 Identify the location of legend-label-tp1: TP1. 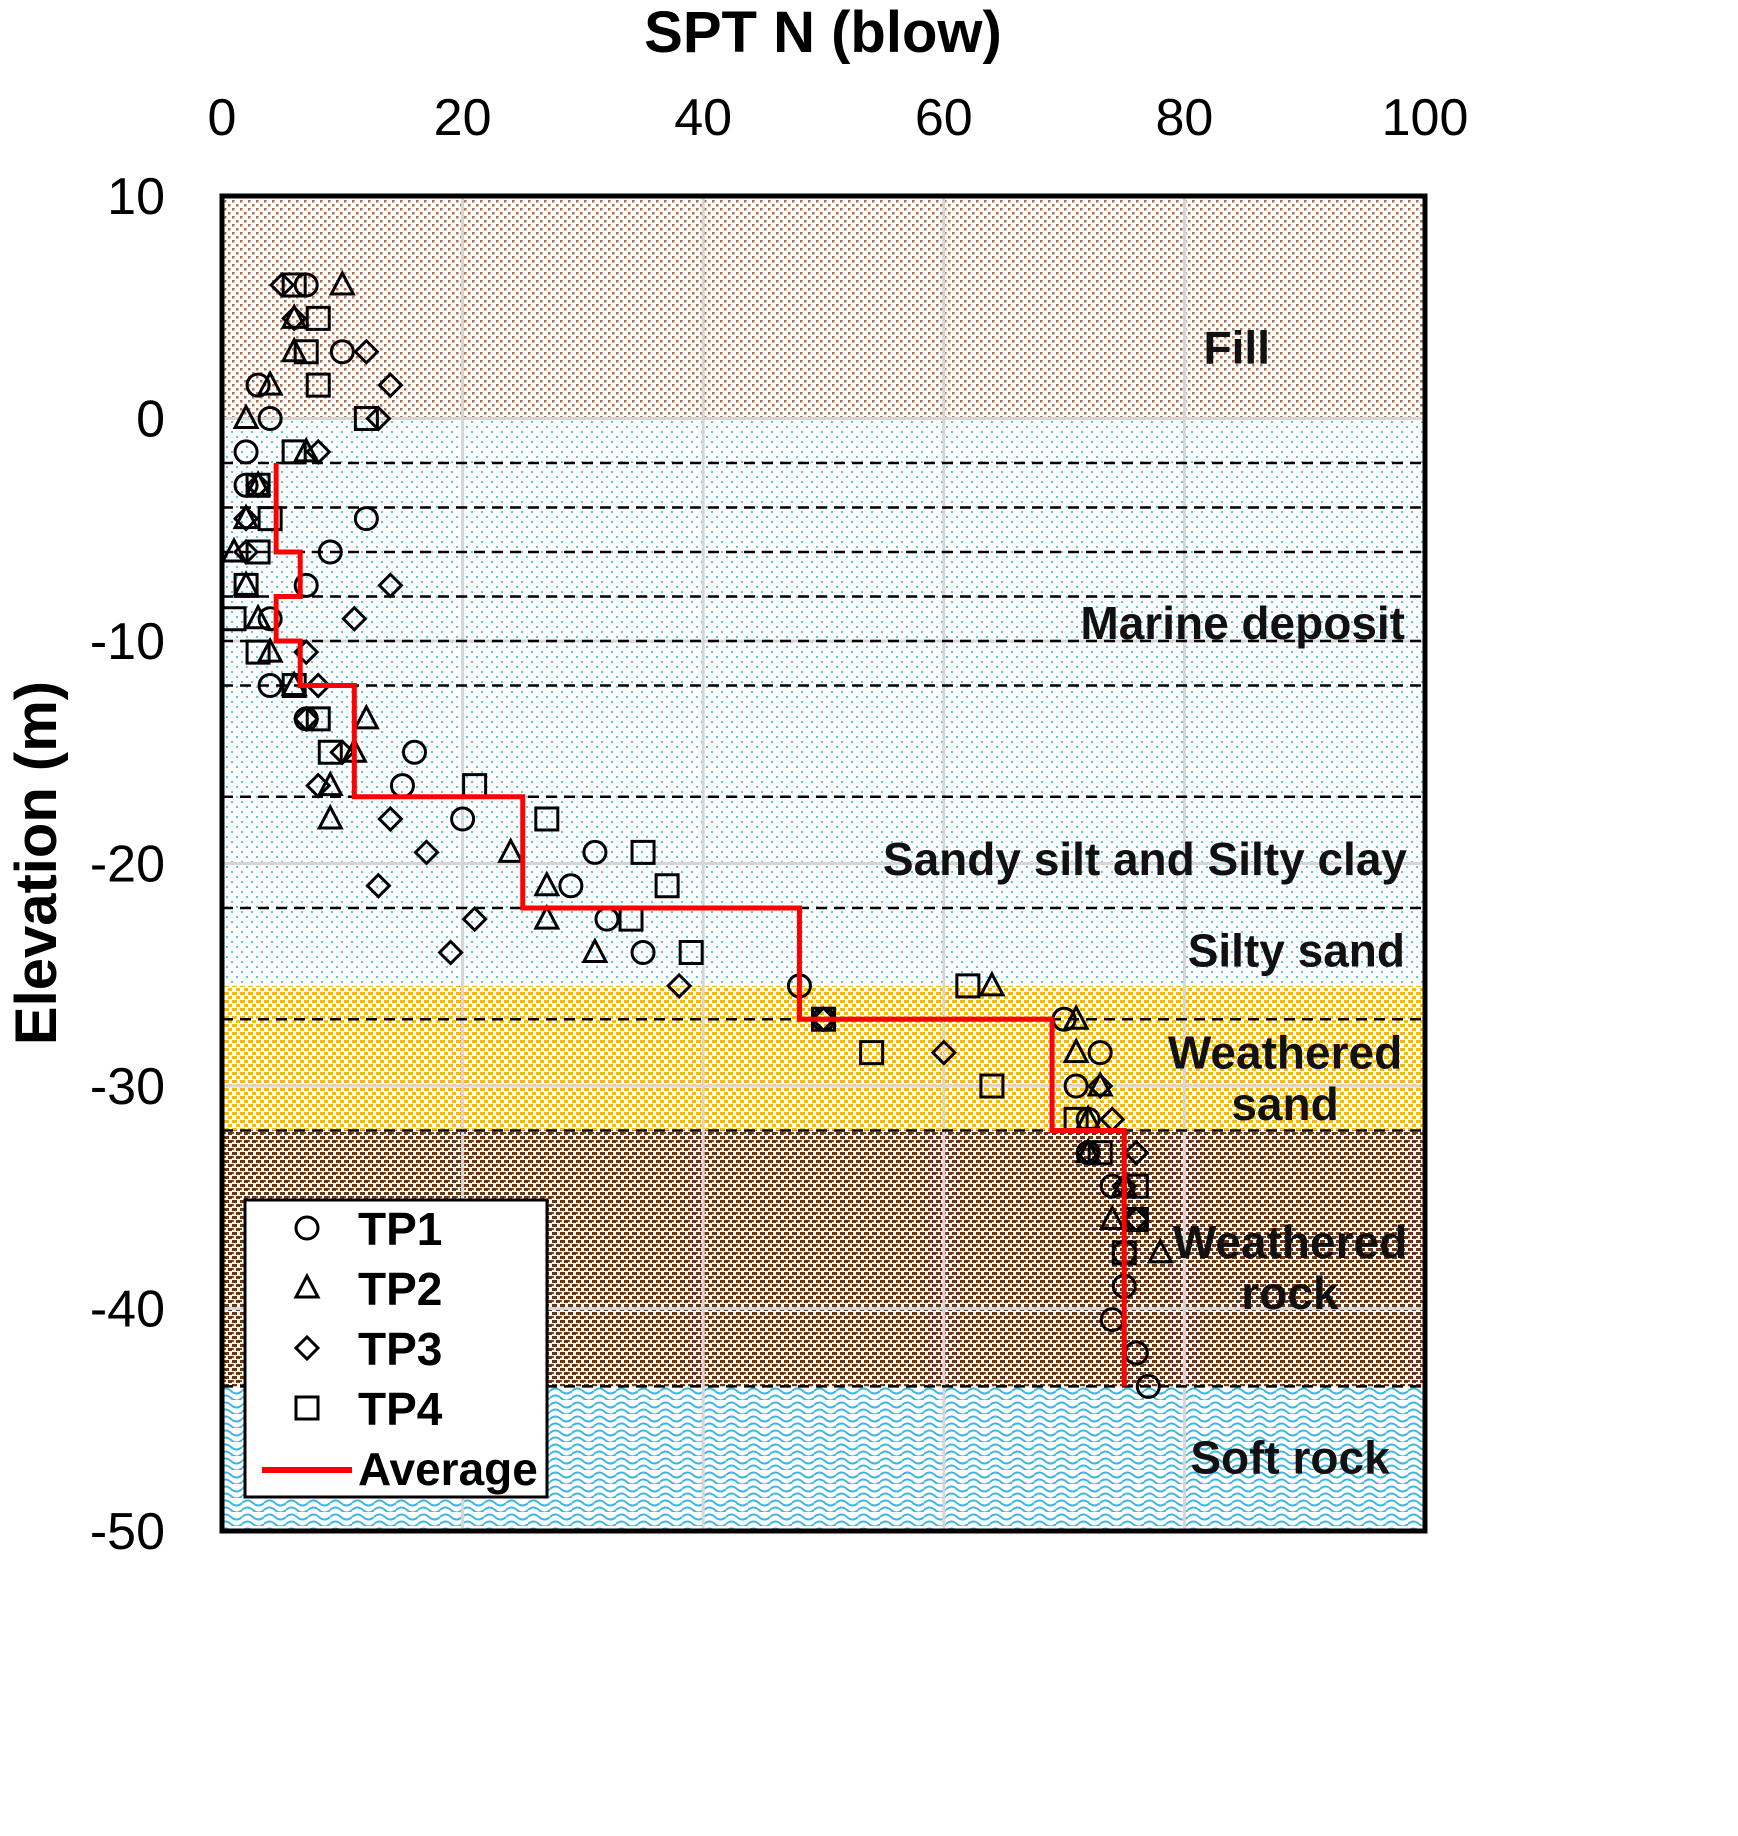
(400, 1229).